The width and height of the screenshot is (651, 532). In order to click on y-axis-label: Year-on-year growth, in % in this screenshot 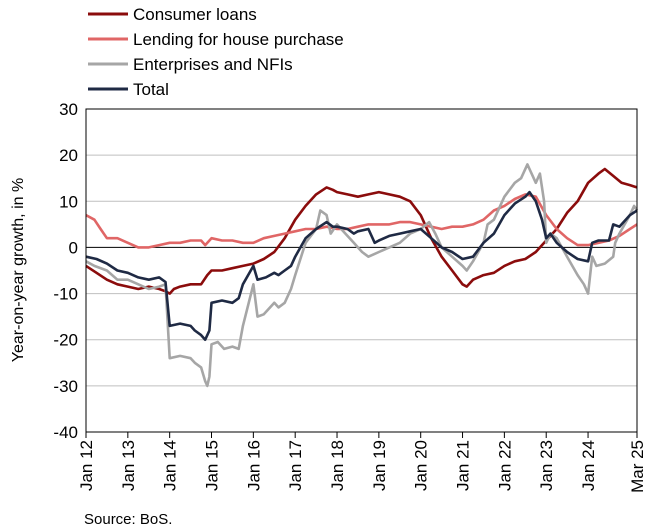, I will do `click(18, 270)`.